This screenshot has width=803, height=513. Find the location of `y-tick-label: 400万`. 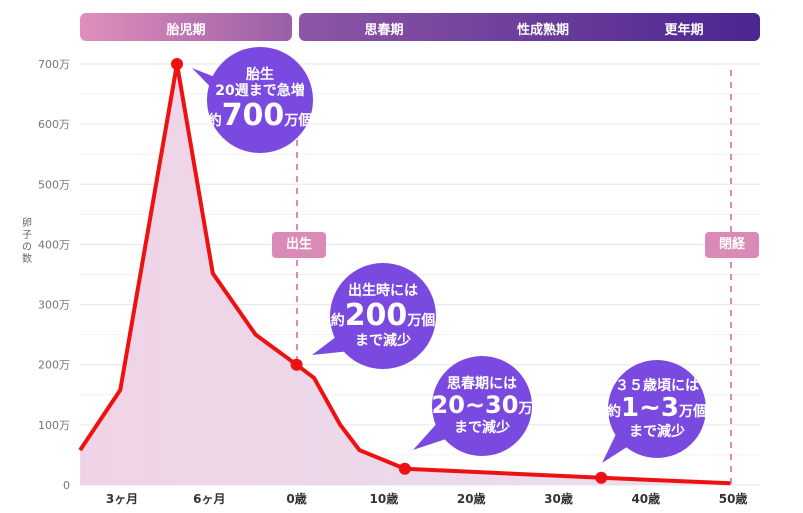

y-tick-label: 400万 is located at coordinates (54, 244).